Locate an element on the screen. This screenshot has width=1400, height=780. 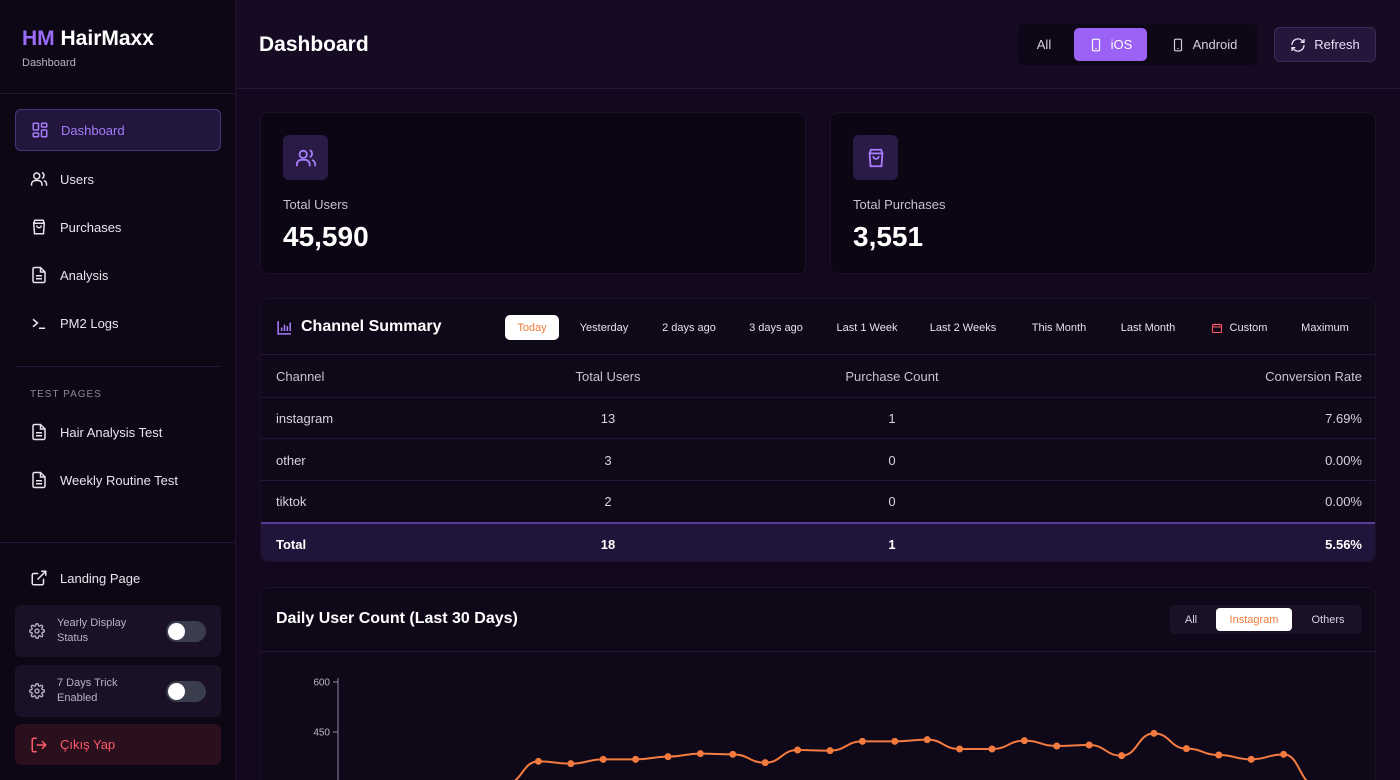
logout-button: Çıkış Yap is located at coordinates (118, 744).